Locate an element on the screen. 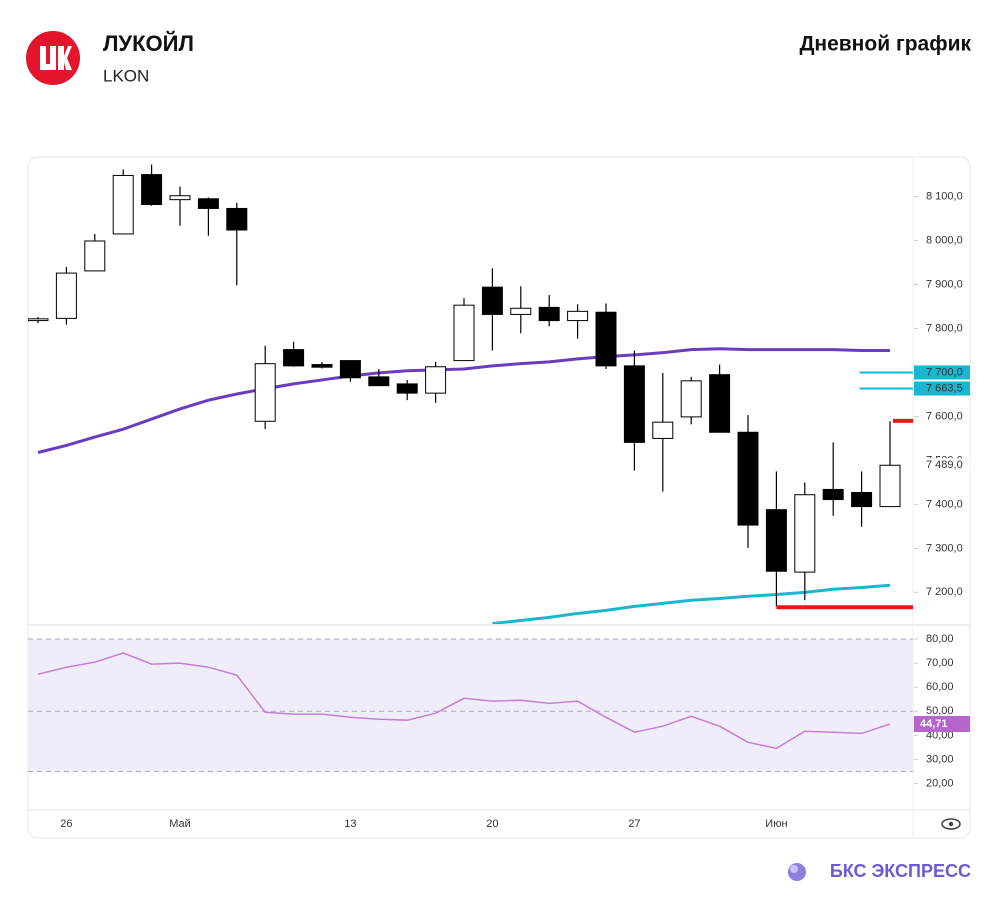  level-label: 7 700,0 is located at coordinates (944, 372).